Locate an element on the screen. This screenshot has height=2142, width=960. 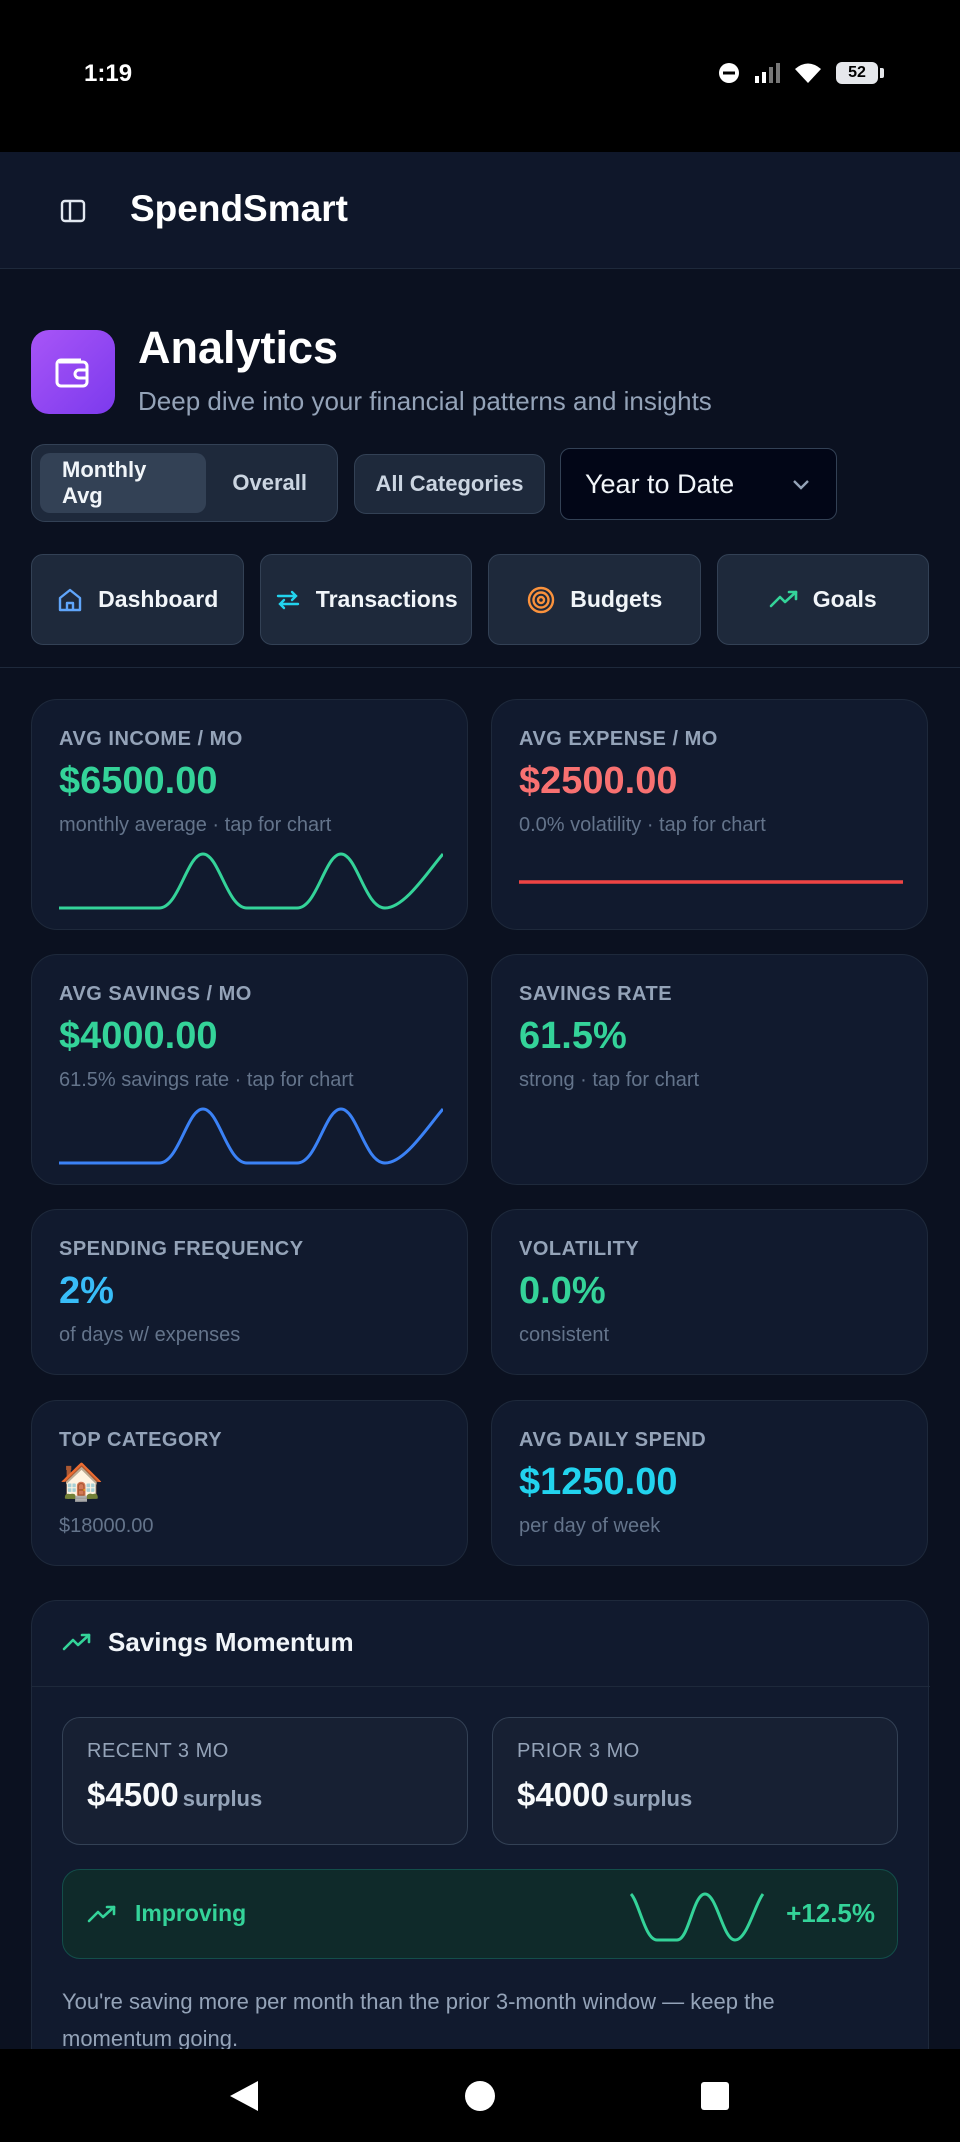
volatility-card: VOLATILITY 0.0% consistent is located at coordinates (709, 1292).